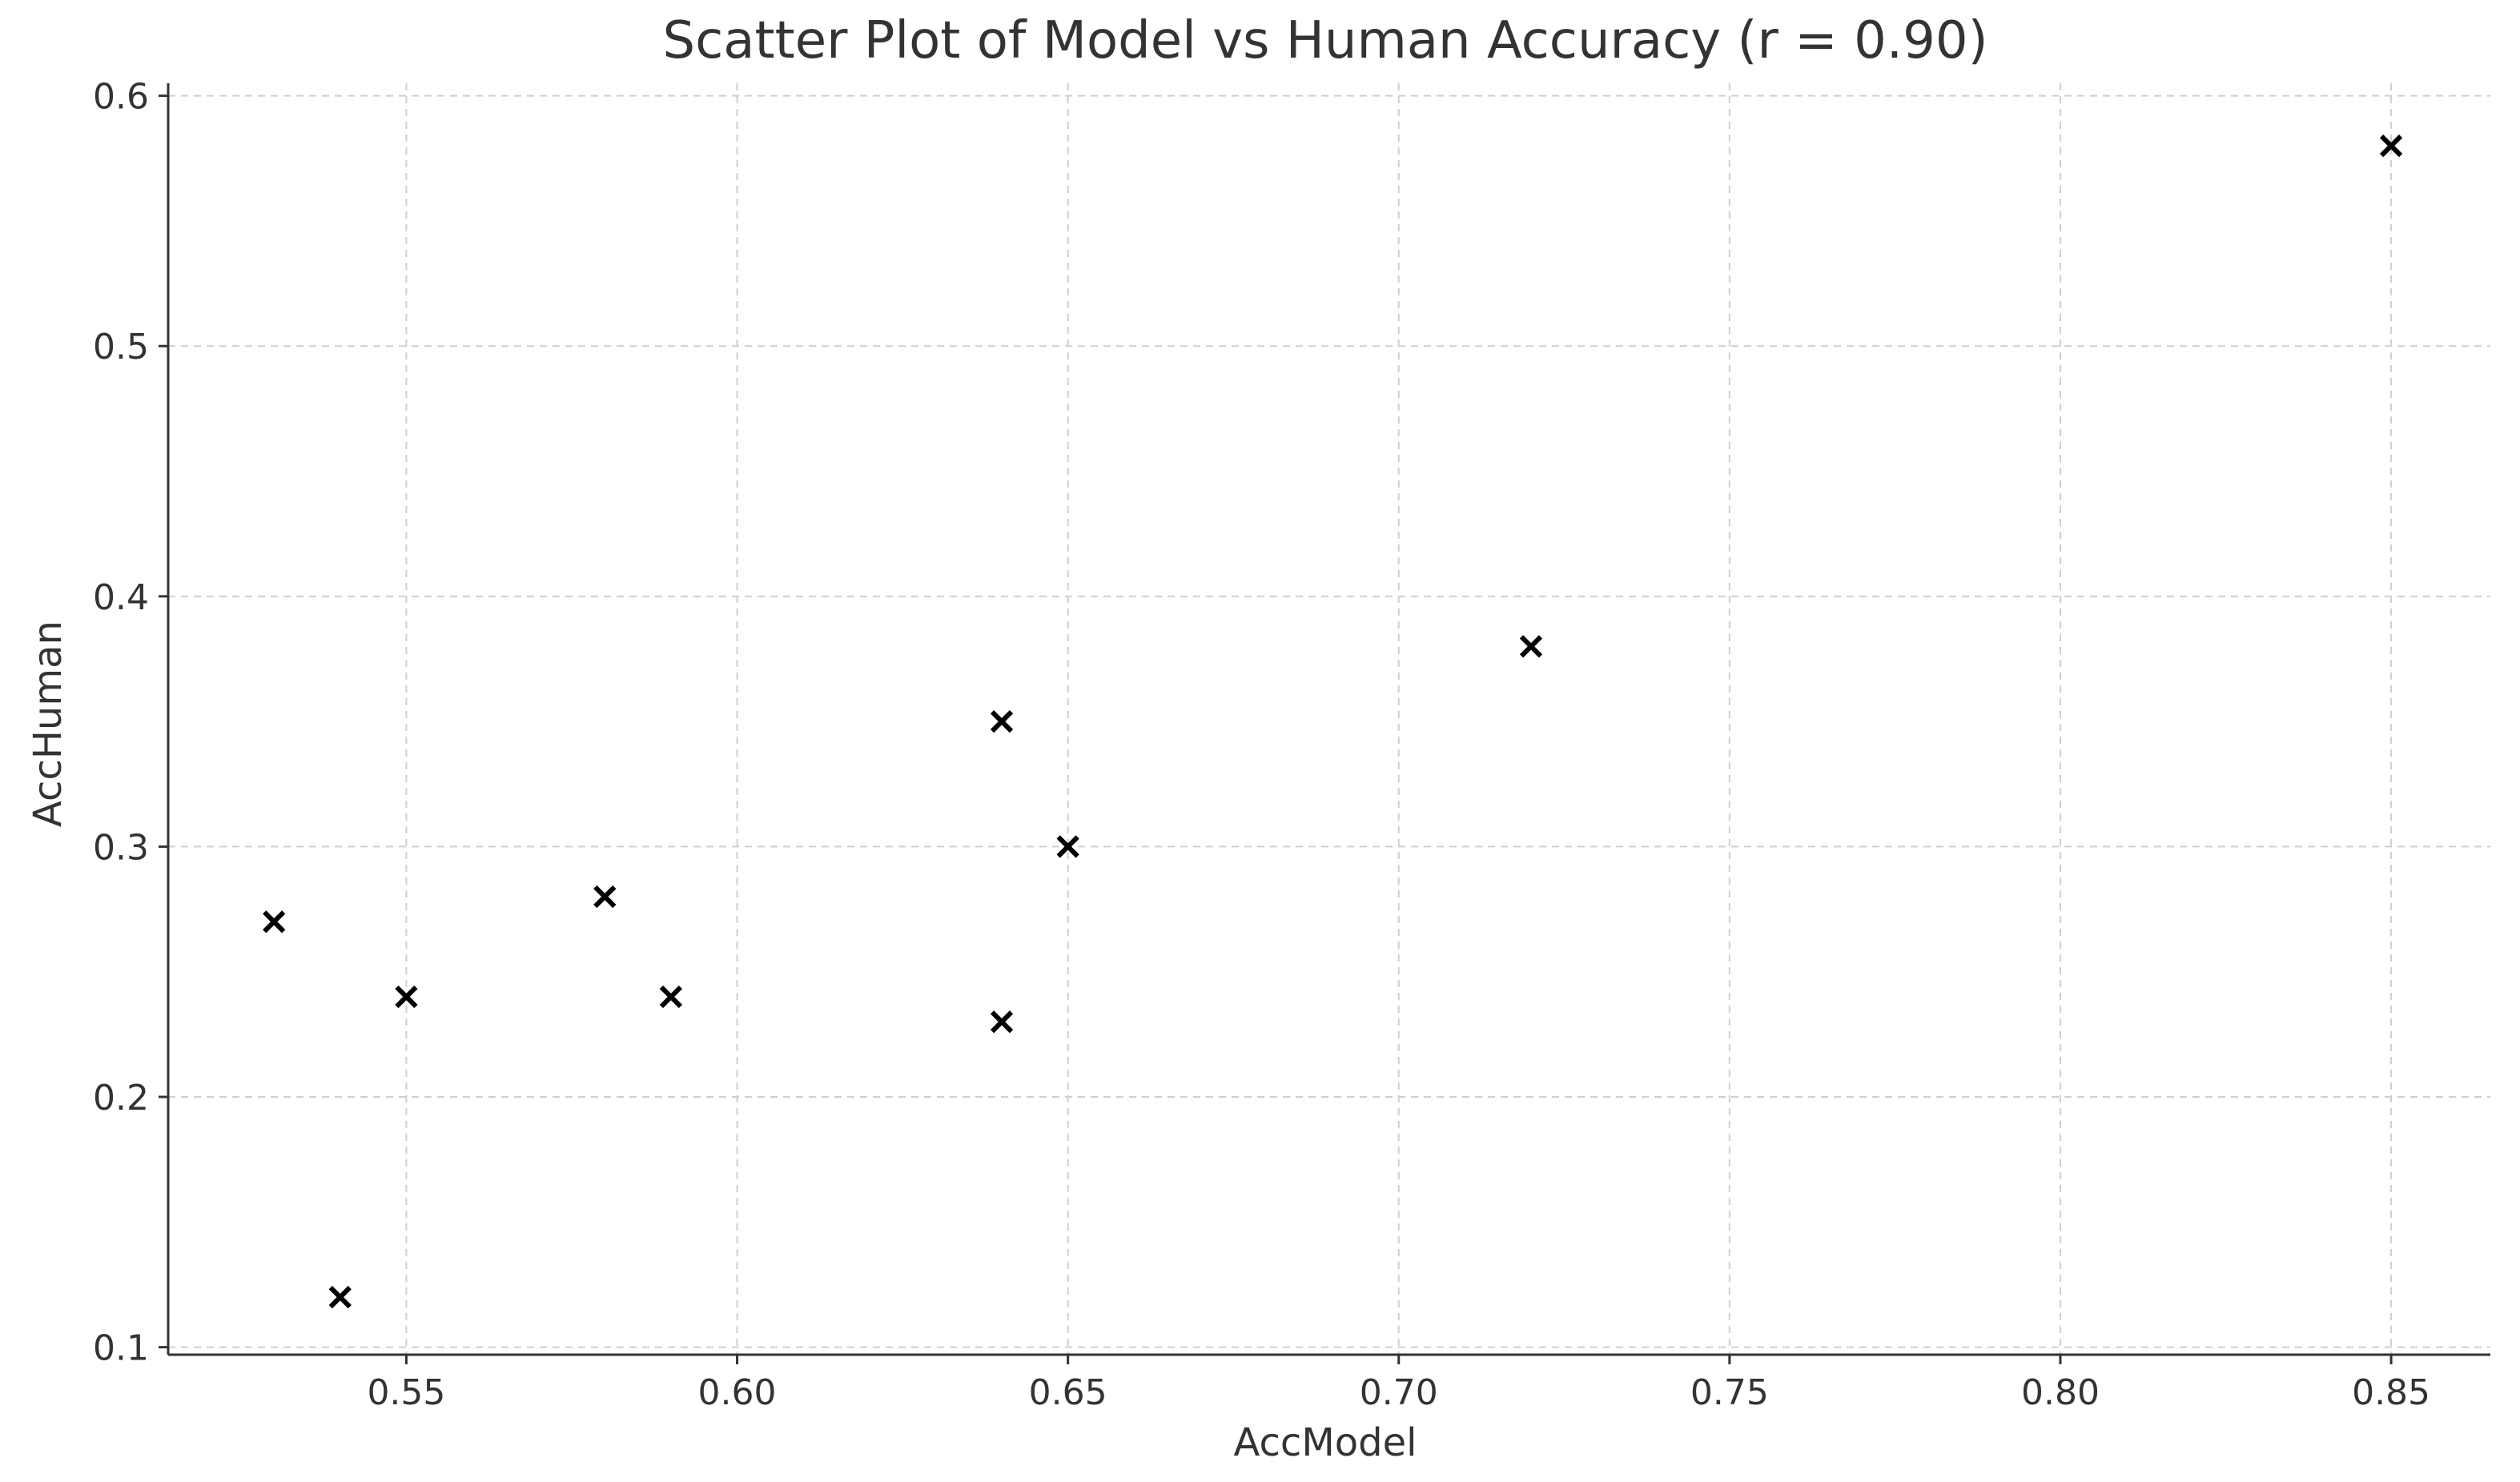 Image resolution: width=2520 pixels, height=1482 pixels. What do you see at coordinates (406, 1392) in the screenshot?
I see `x-tick-label: 0.55` at bounding box center [406, 1392].